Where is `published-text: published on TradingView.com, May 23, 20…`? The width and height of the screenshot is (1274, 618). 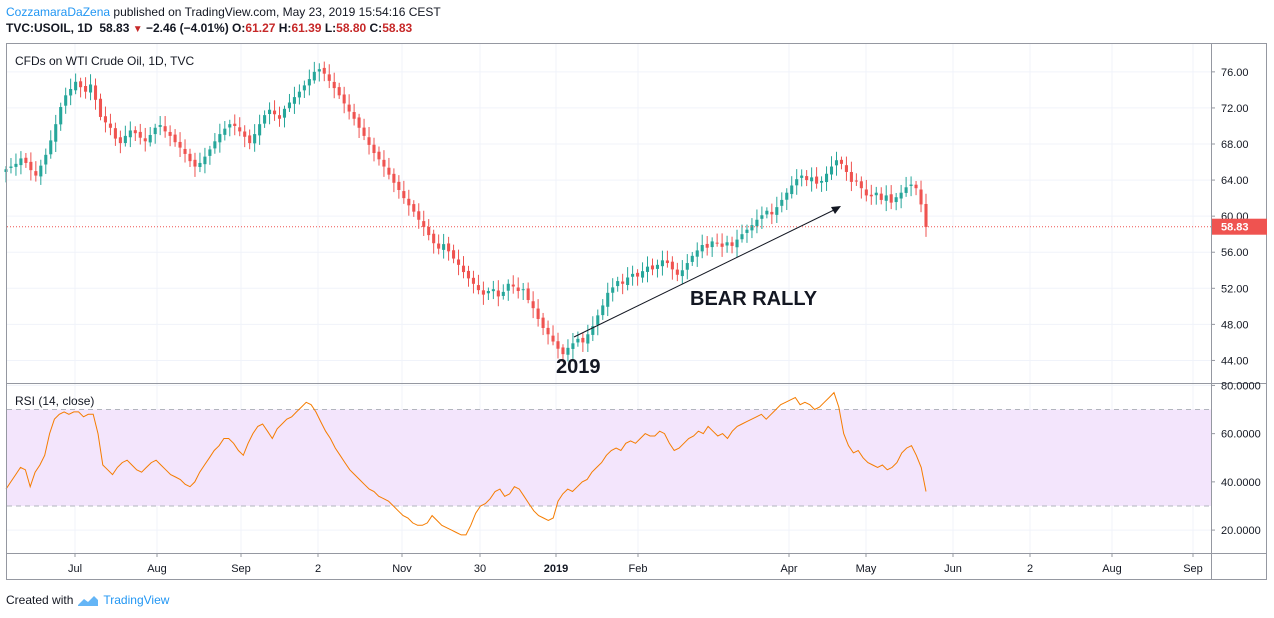
published-text: published on TradingView.com, May 23, 20… is located at coordinates (277, 12).